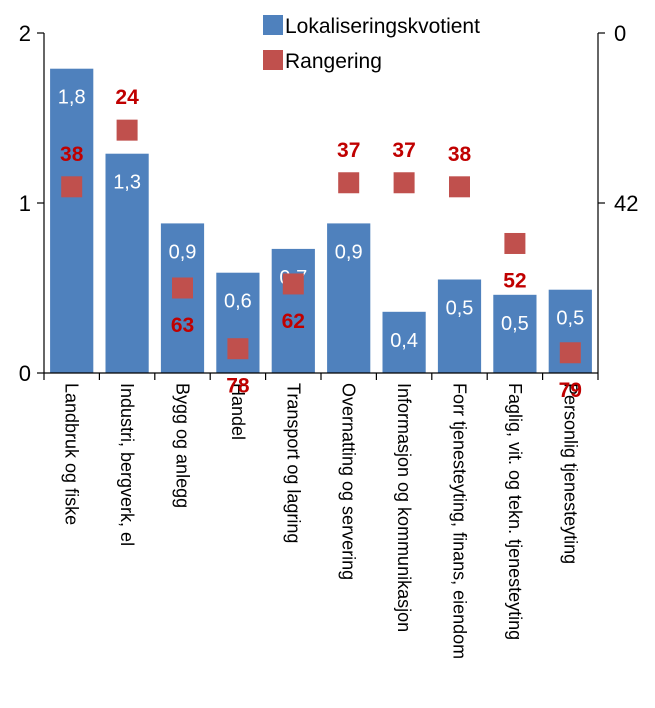 This screenshot has width=655, height=708. I want to click on rank-marker-transport-og-lagring, so click(293, 284).